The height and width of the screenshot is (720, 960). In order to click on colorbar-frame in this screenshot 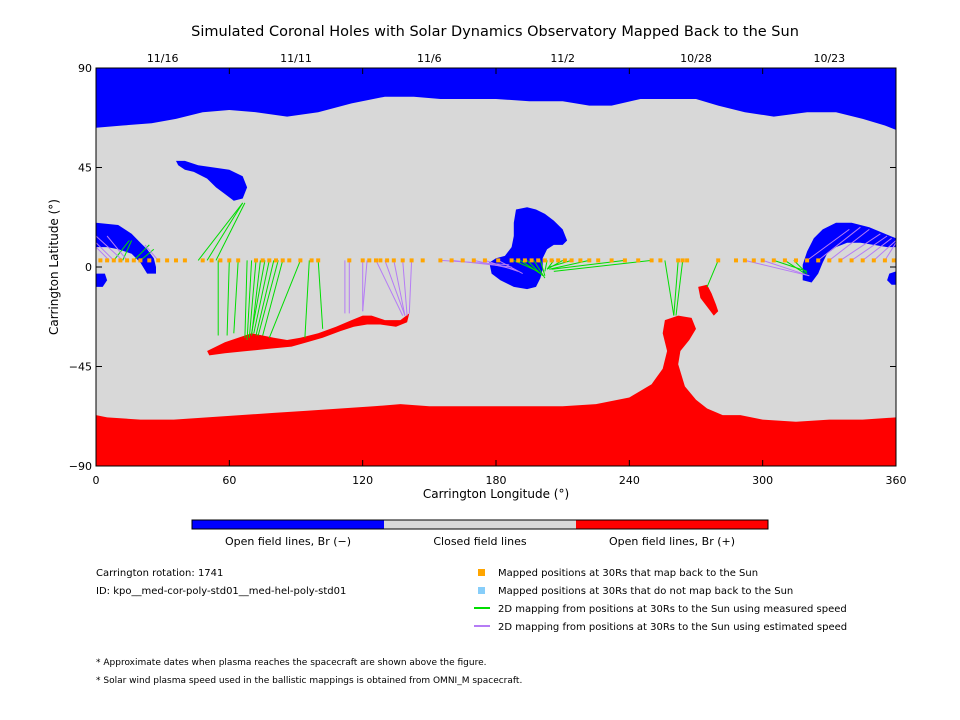, I will do `click(480, 524)`.